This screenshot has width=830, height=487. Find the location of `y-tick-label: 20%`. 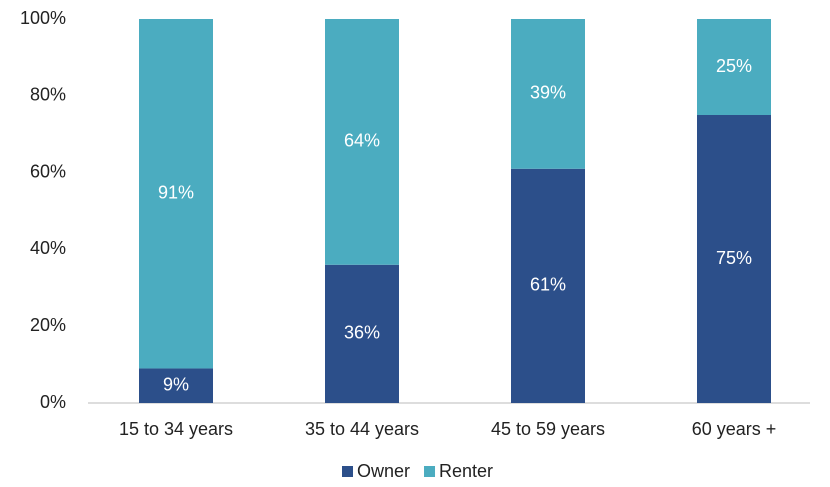

y-tick-label: 20% is located at coordinates (48, 325).